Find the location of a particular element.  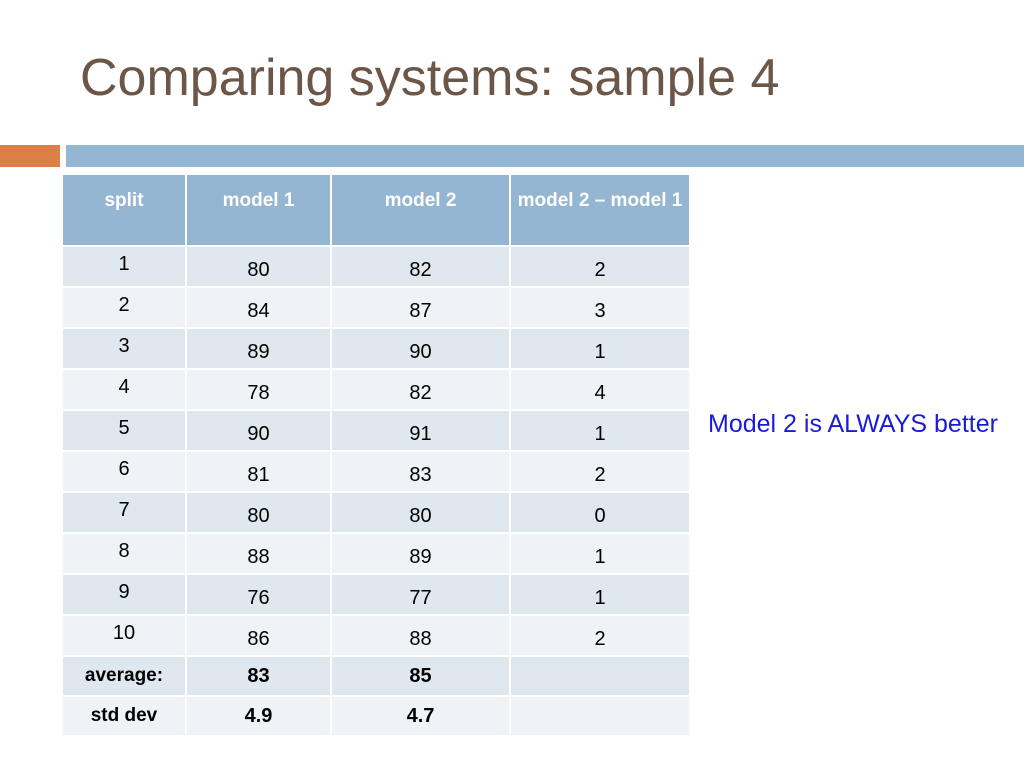

split-cell: 10 is located at coordinates (124, 635).